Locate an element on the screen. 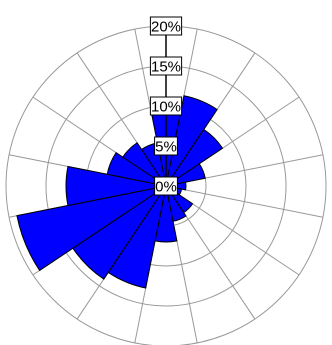  radial-tick-5: 5% is located at coordinates (166, 146).